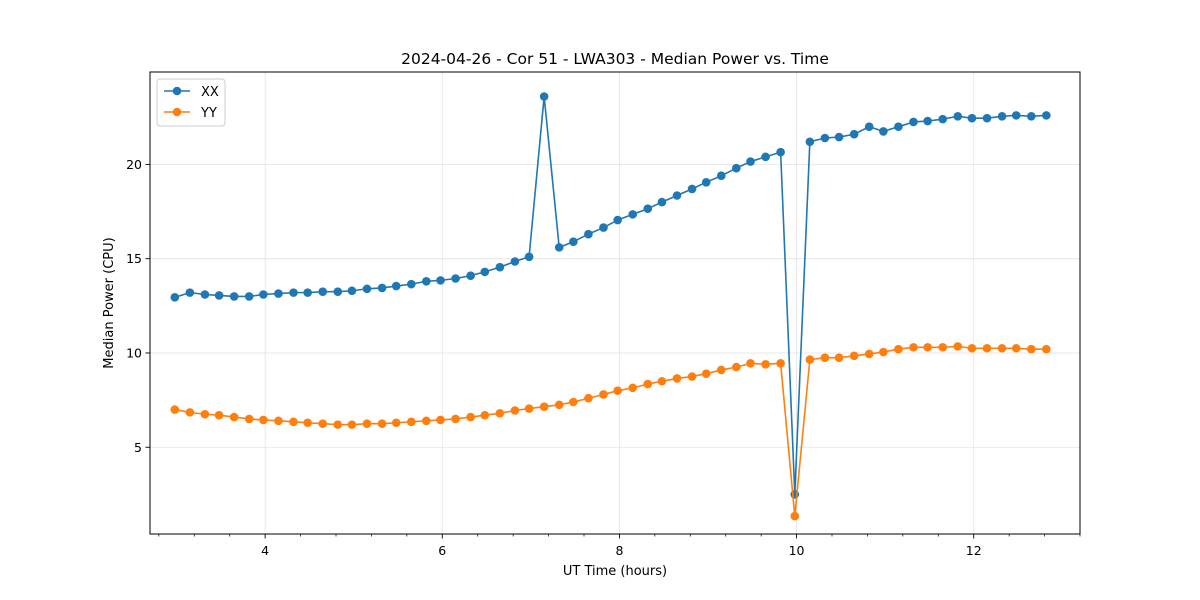  Describe the element at coordinates (134, 258) in the screenshot. I see `y-tick-label: 15` at that location.